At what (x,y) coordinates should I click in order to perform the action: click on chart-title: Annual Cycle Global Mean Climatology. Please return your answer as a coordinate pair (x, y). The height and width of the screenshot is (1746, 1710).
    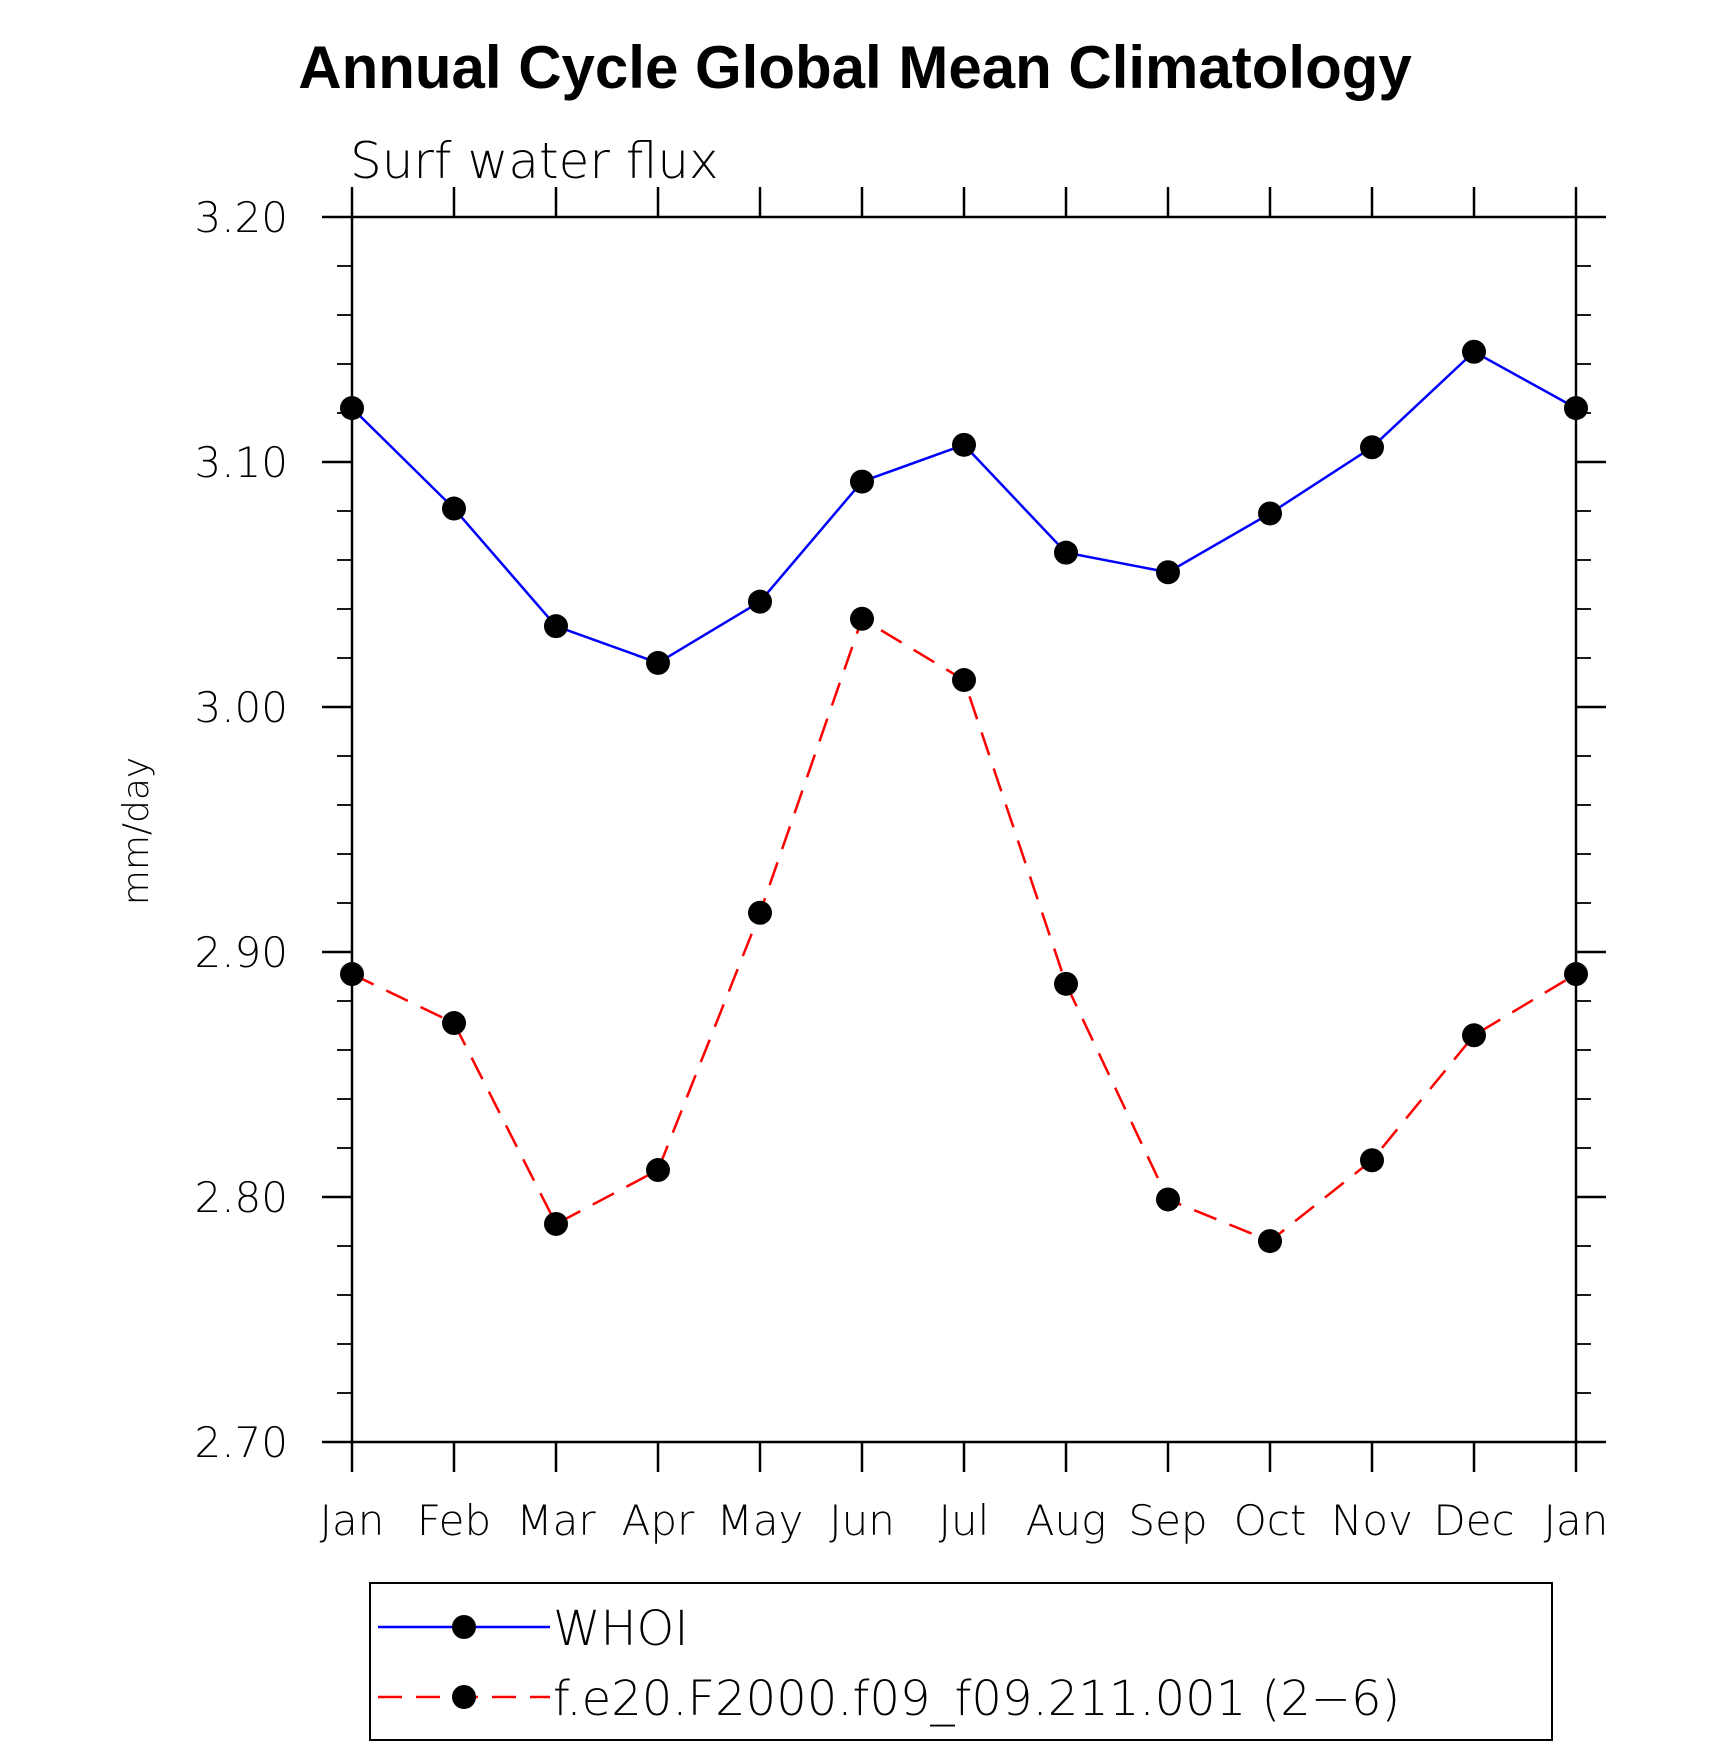
    Looking at the image, I should click on (855, 67).